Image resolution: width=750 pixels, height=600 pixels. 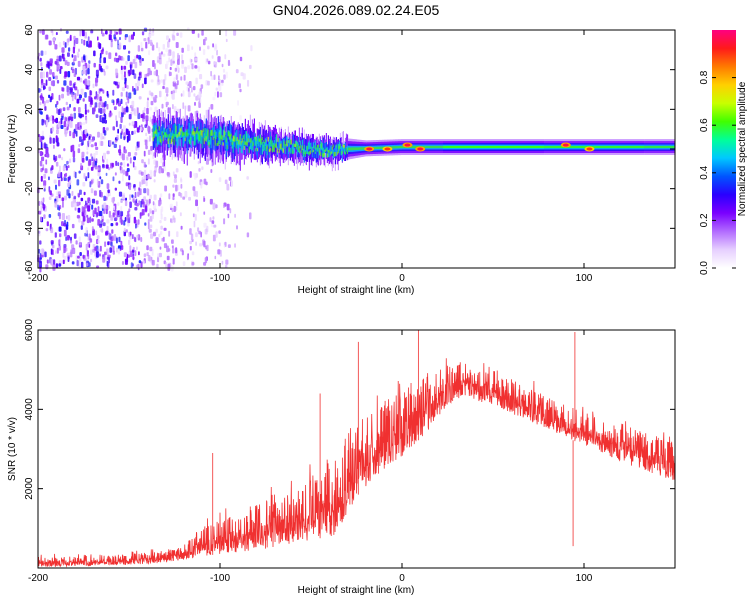 What do you see at coordinates (38, 578) in the screenshot?
I see `x-tick-label: -200` at bounding box center [38, 578].